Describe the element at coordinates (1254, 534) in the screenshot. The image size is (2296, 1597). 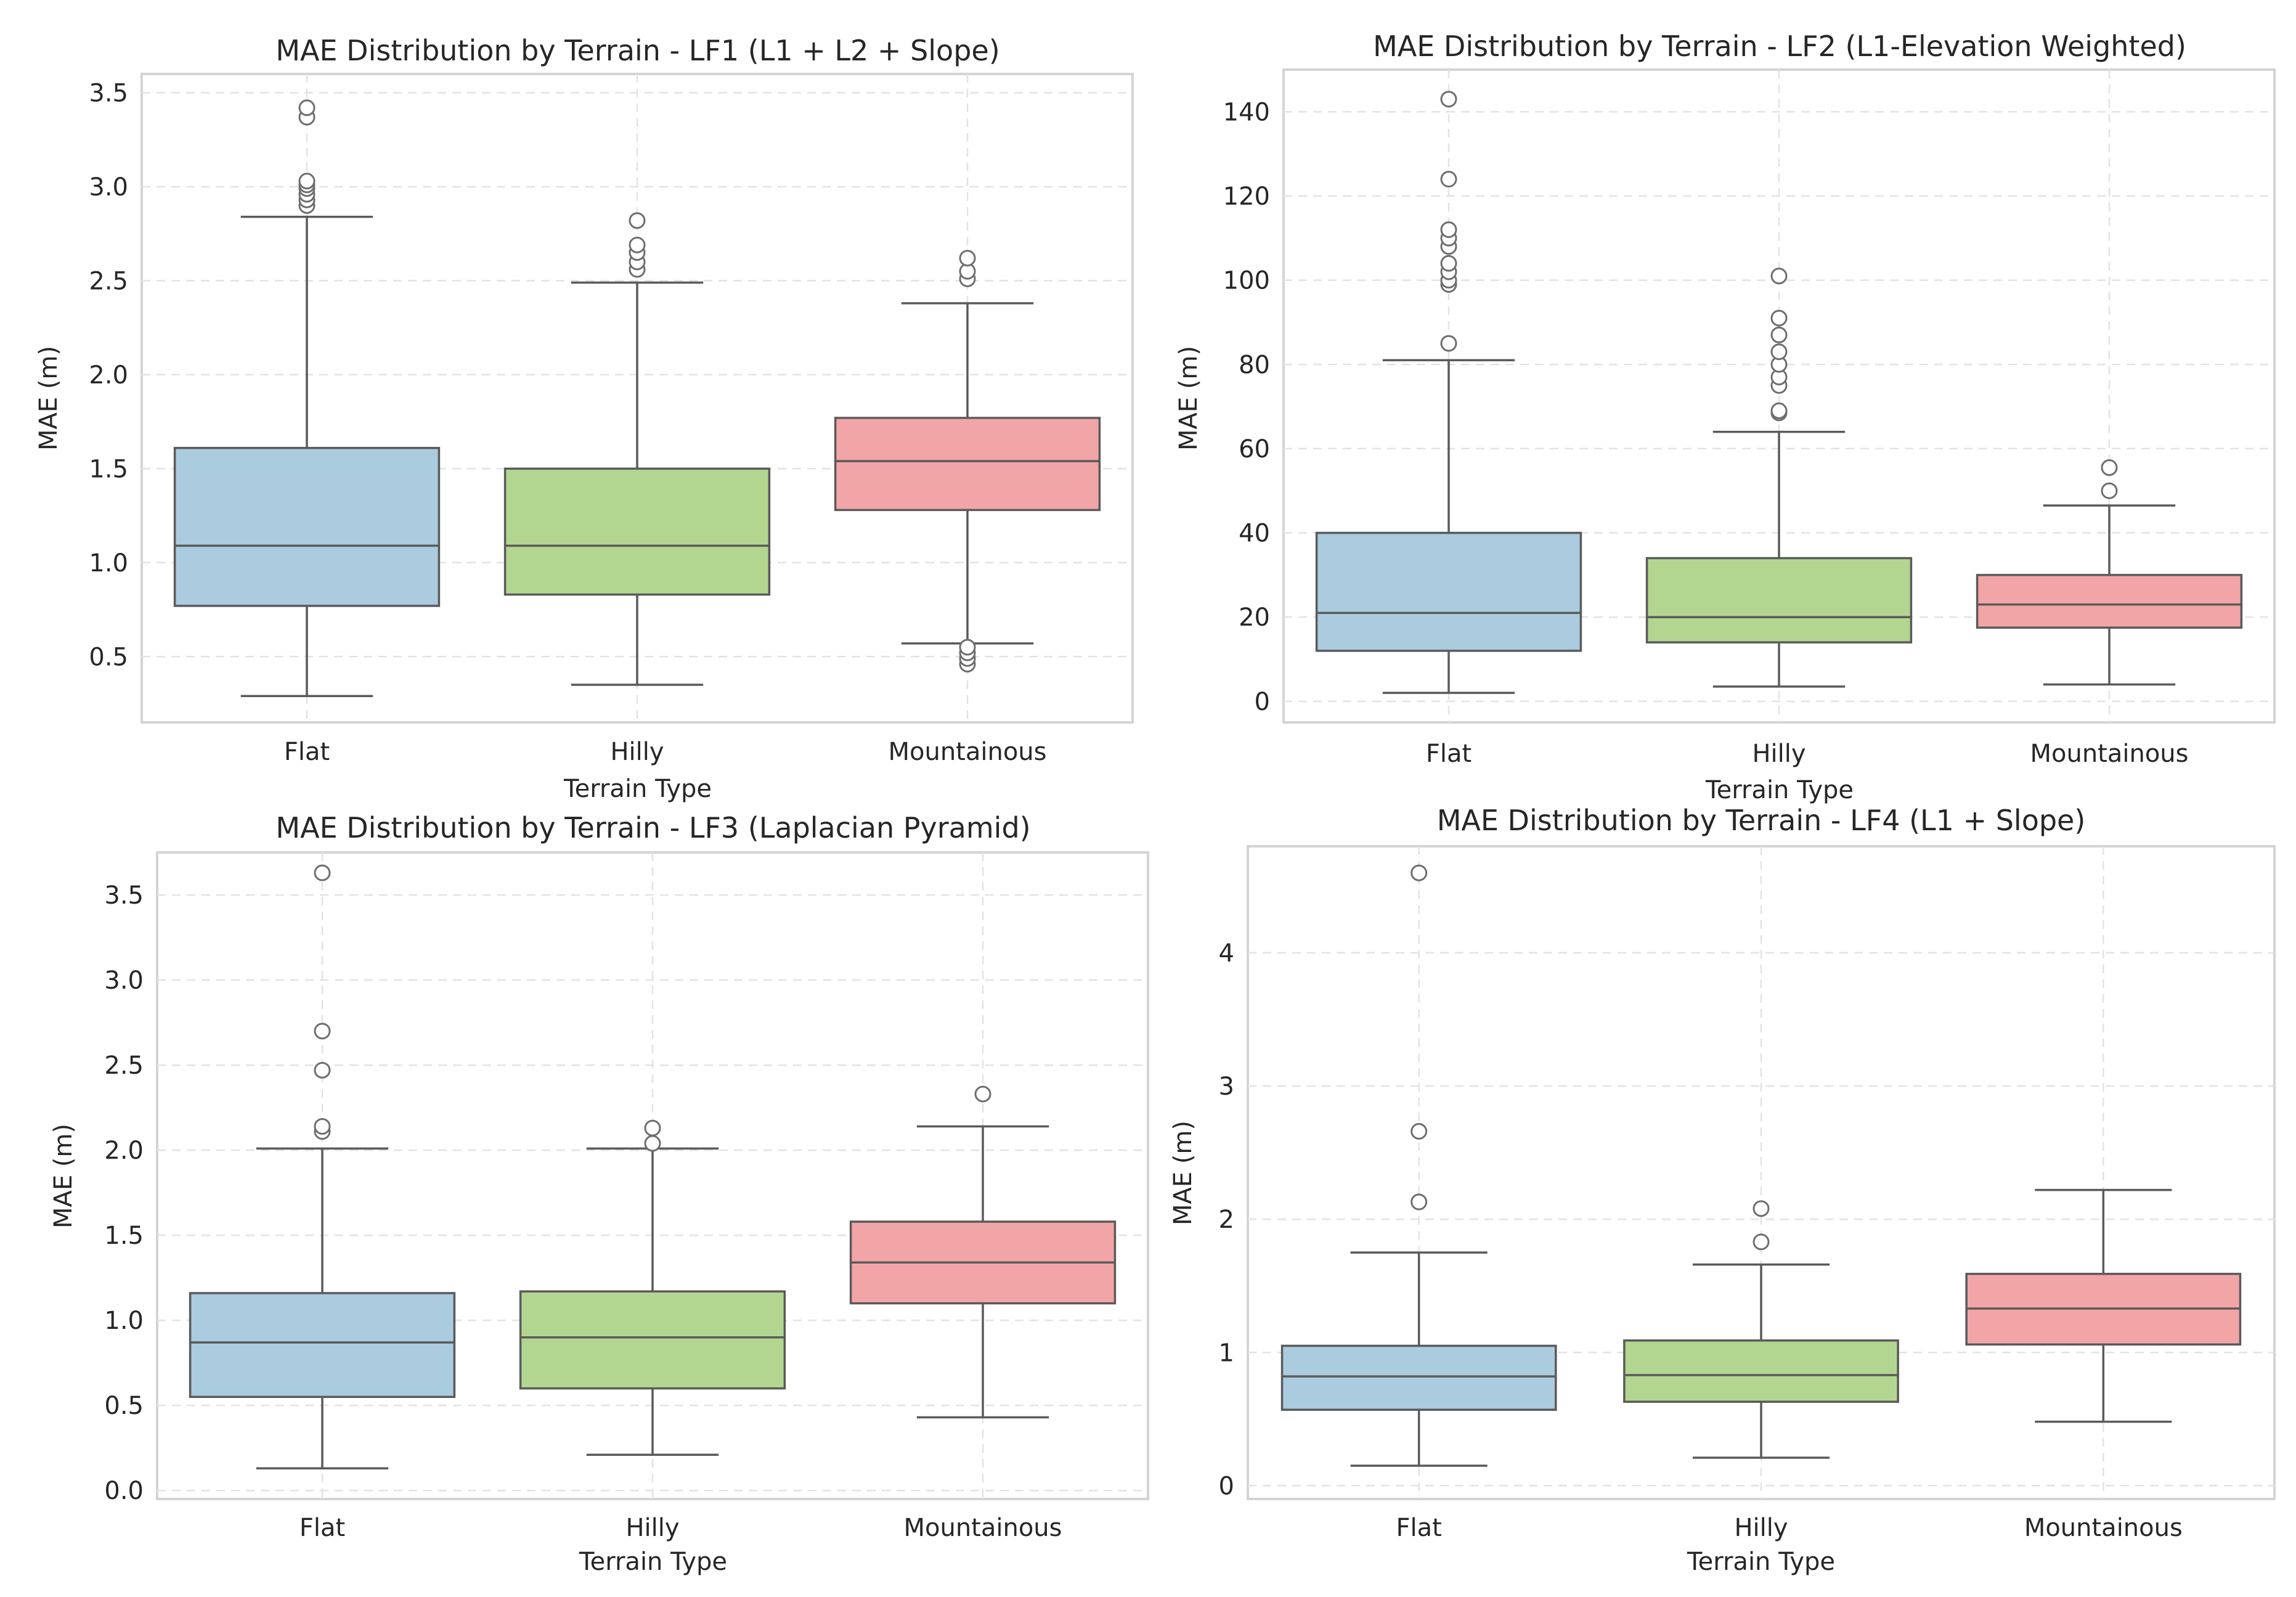
I see `y-tick-label: 40` at that location.